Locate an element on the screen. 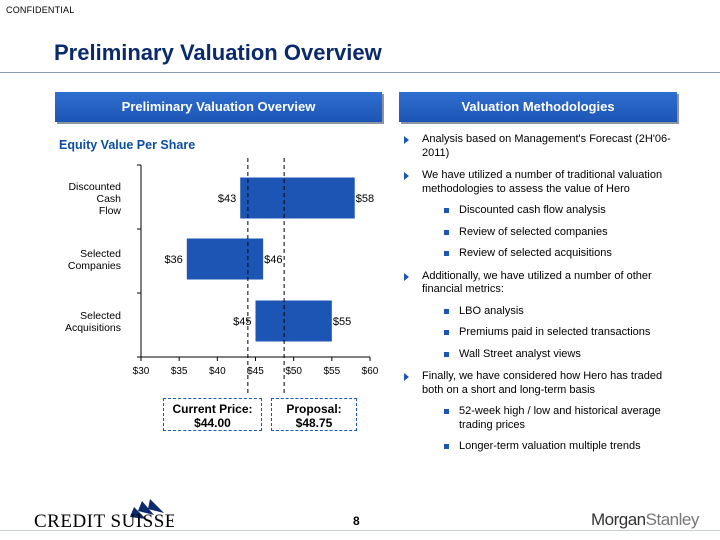 The image size is (720, 540). page-number: 8 is located at coordinates (356, 521).